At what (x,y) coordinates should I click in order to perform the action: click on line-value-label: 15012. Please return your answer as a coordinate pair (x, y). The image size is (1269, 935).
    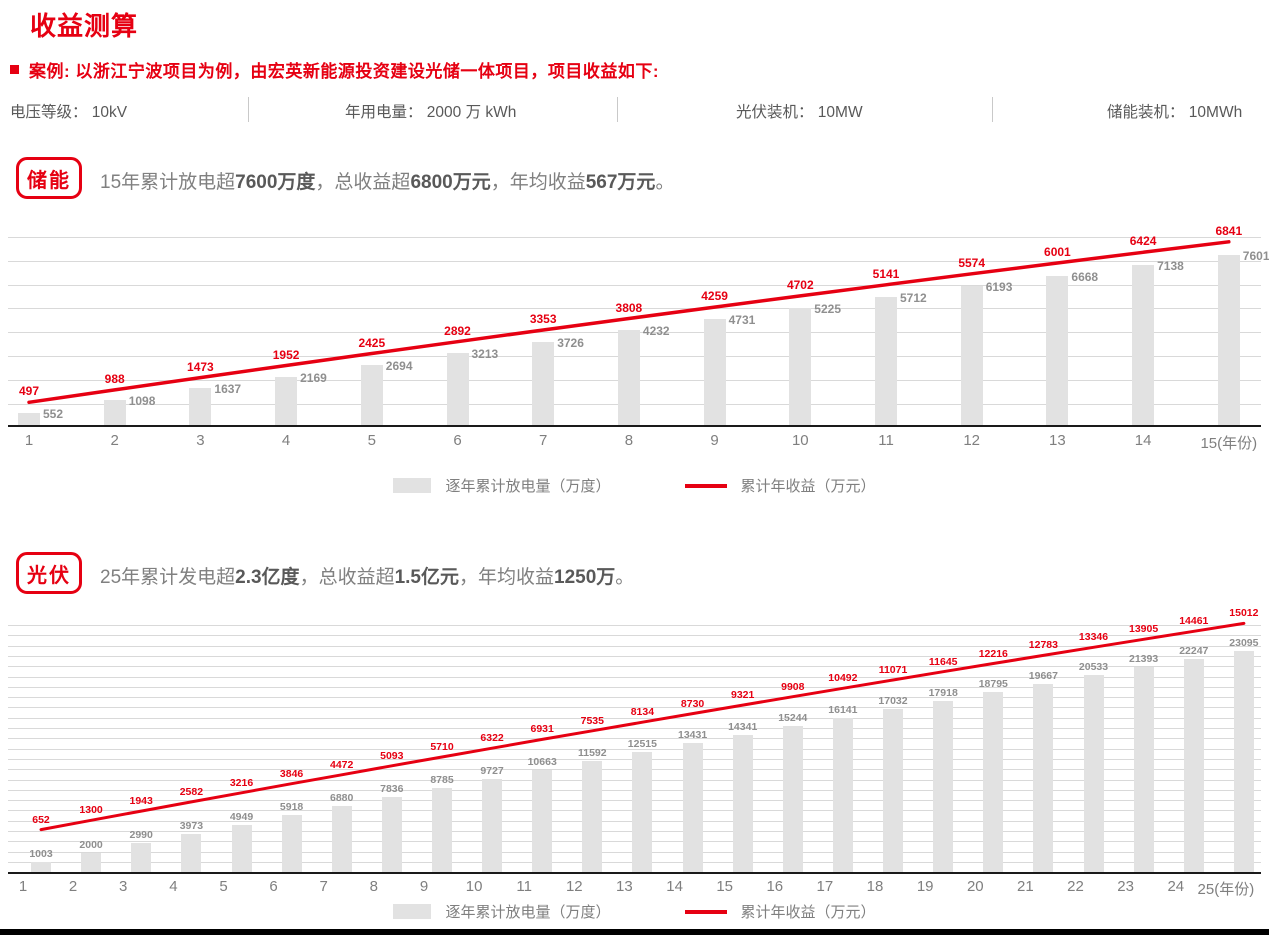
    Looking at the image, I should click on (1244, 613).